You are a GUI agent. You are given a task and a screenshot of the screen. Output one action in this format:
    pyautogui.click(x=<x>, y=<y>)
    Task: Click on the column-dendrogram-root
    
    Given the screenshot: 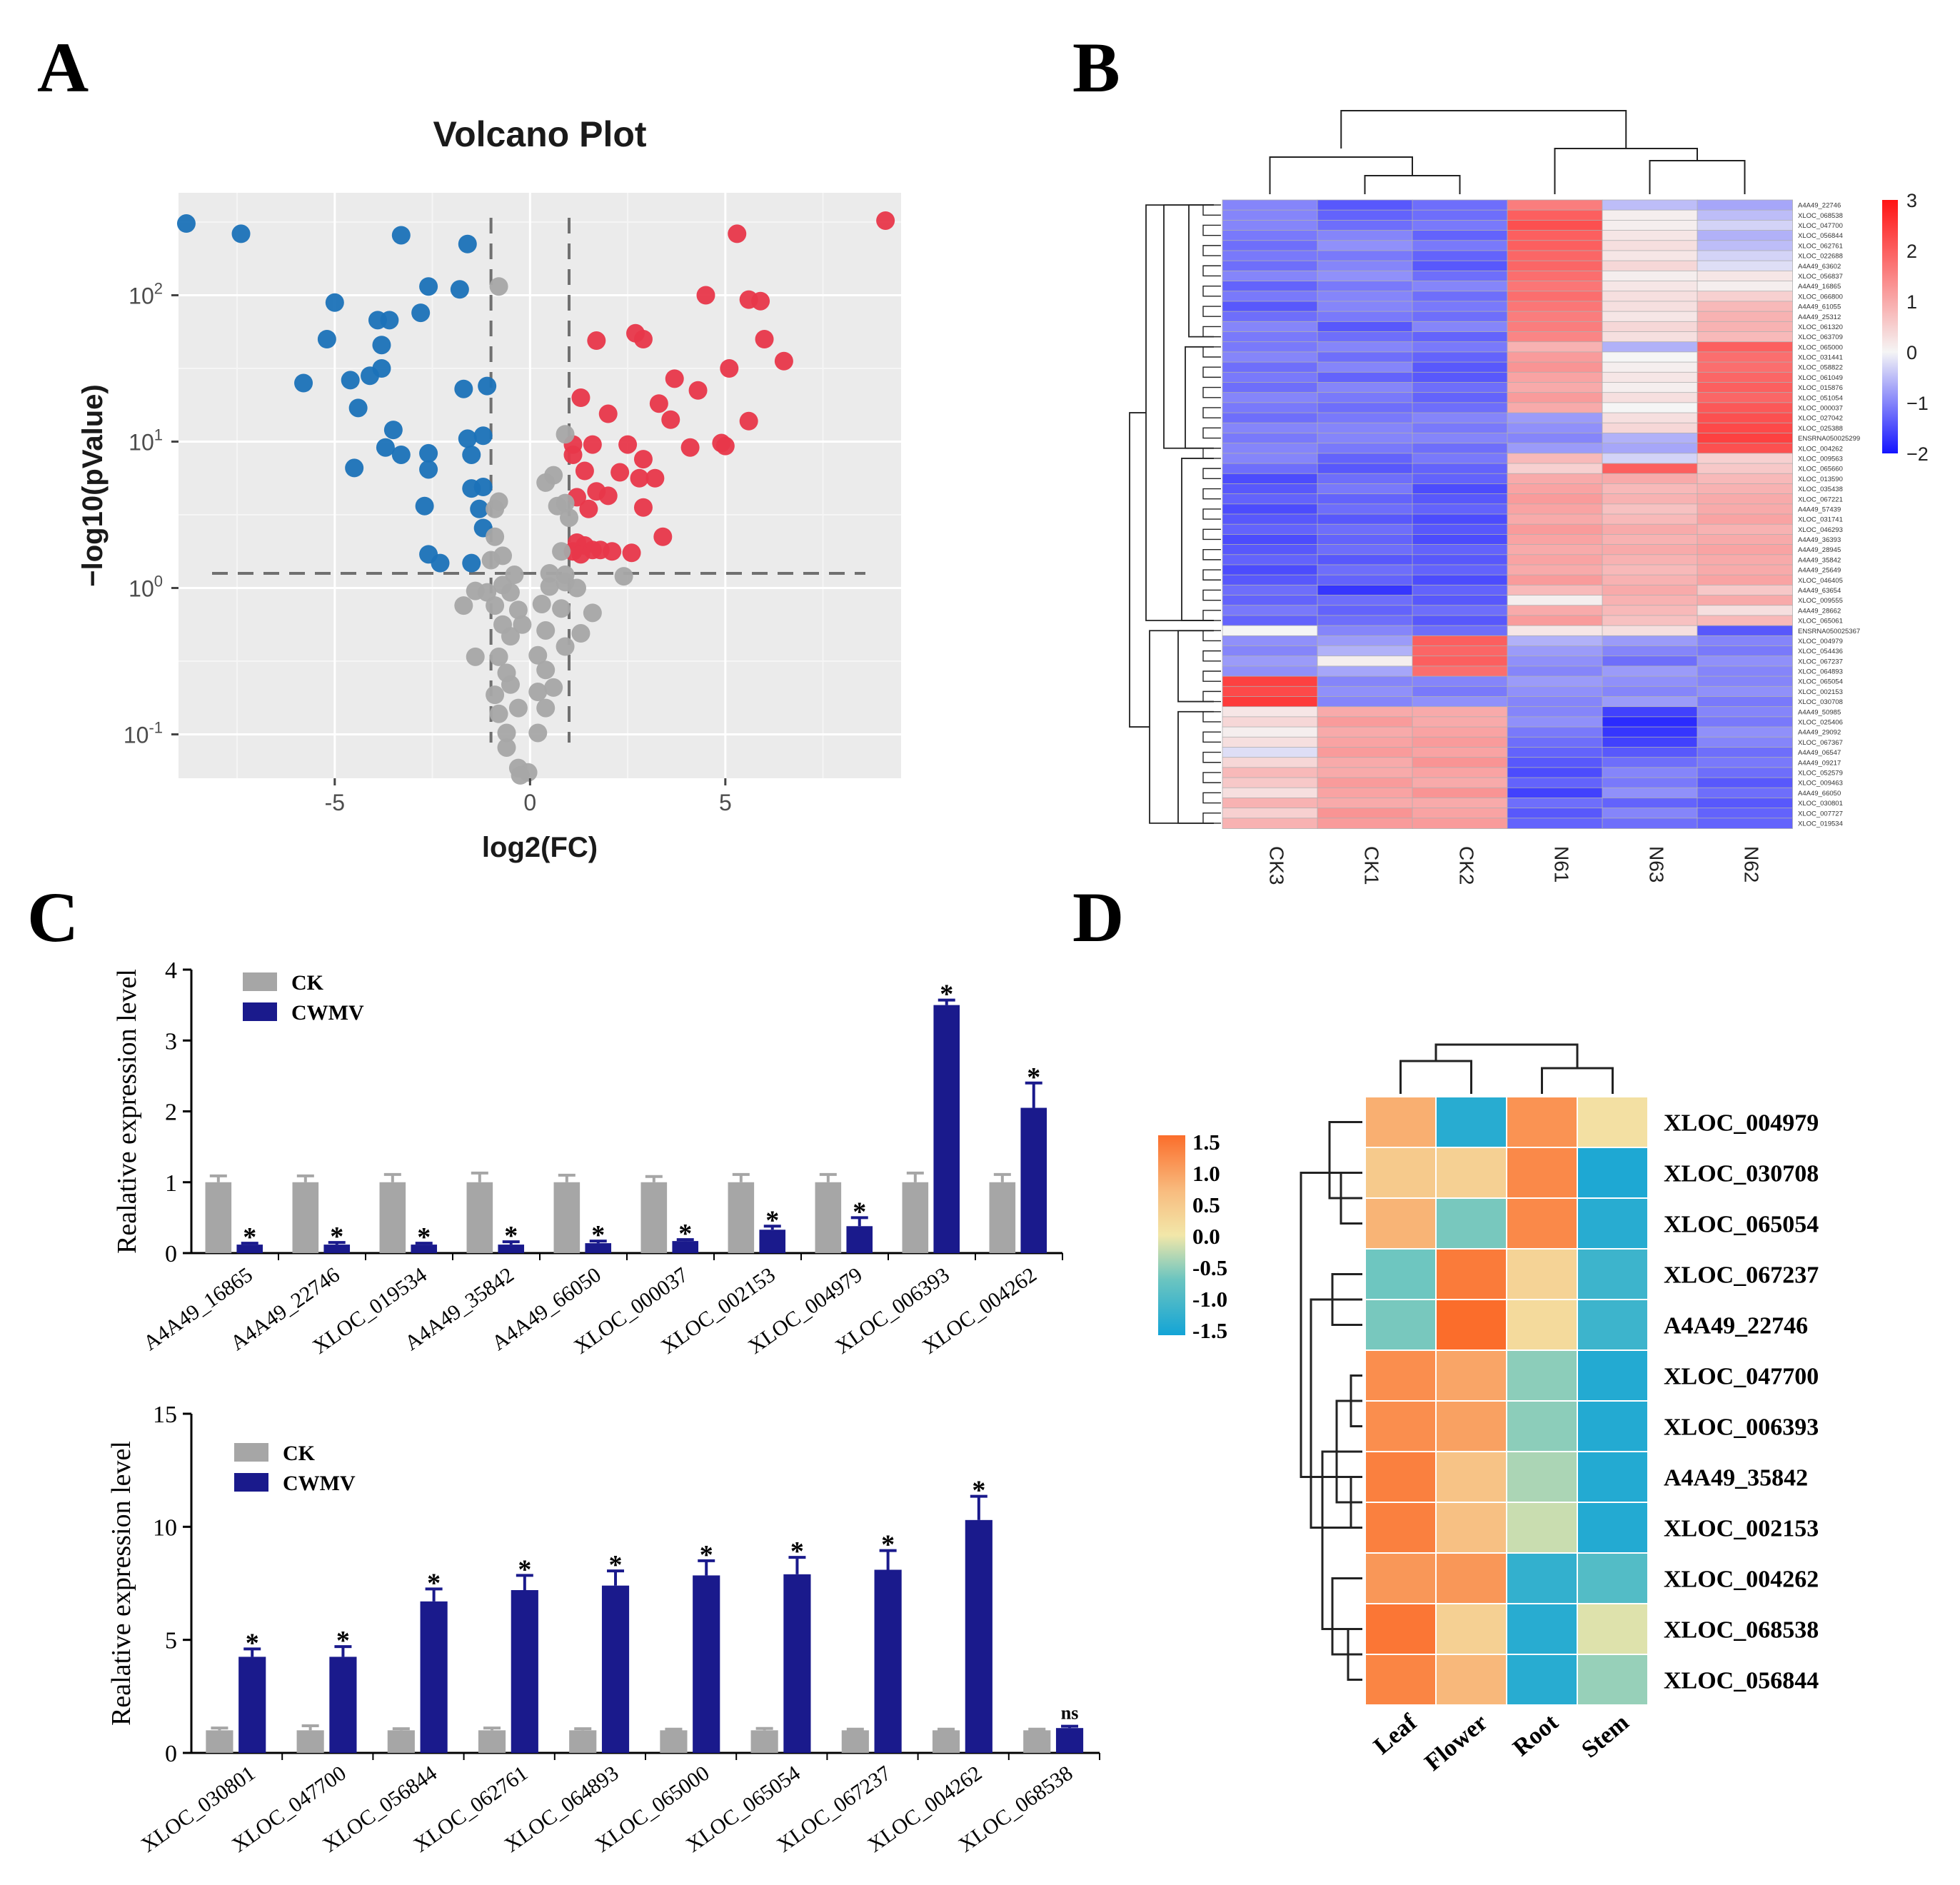 What is the action you would take?
    pyautogui.click(x=1506, y=1055)
    